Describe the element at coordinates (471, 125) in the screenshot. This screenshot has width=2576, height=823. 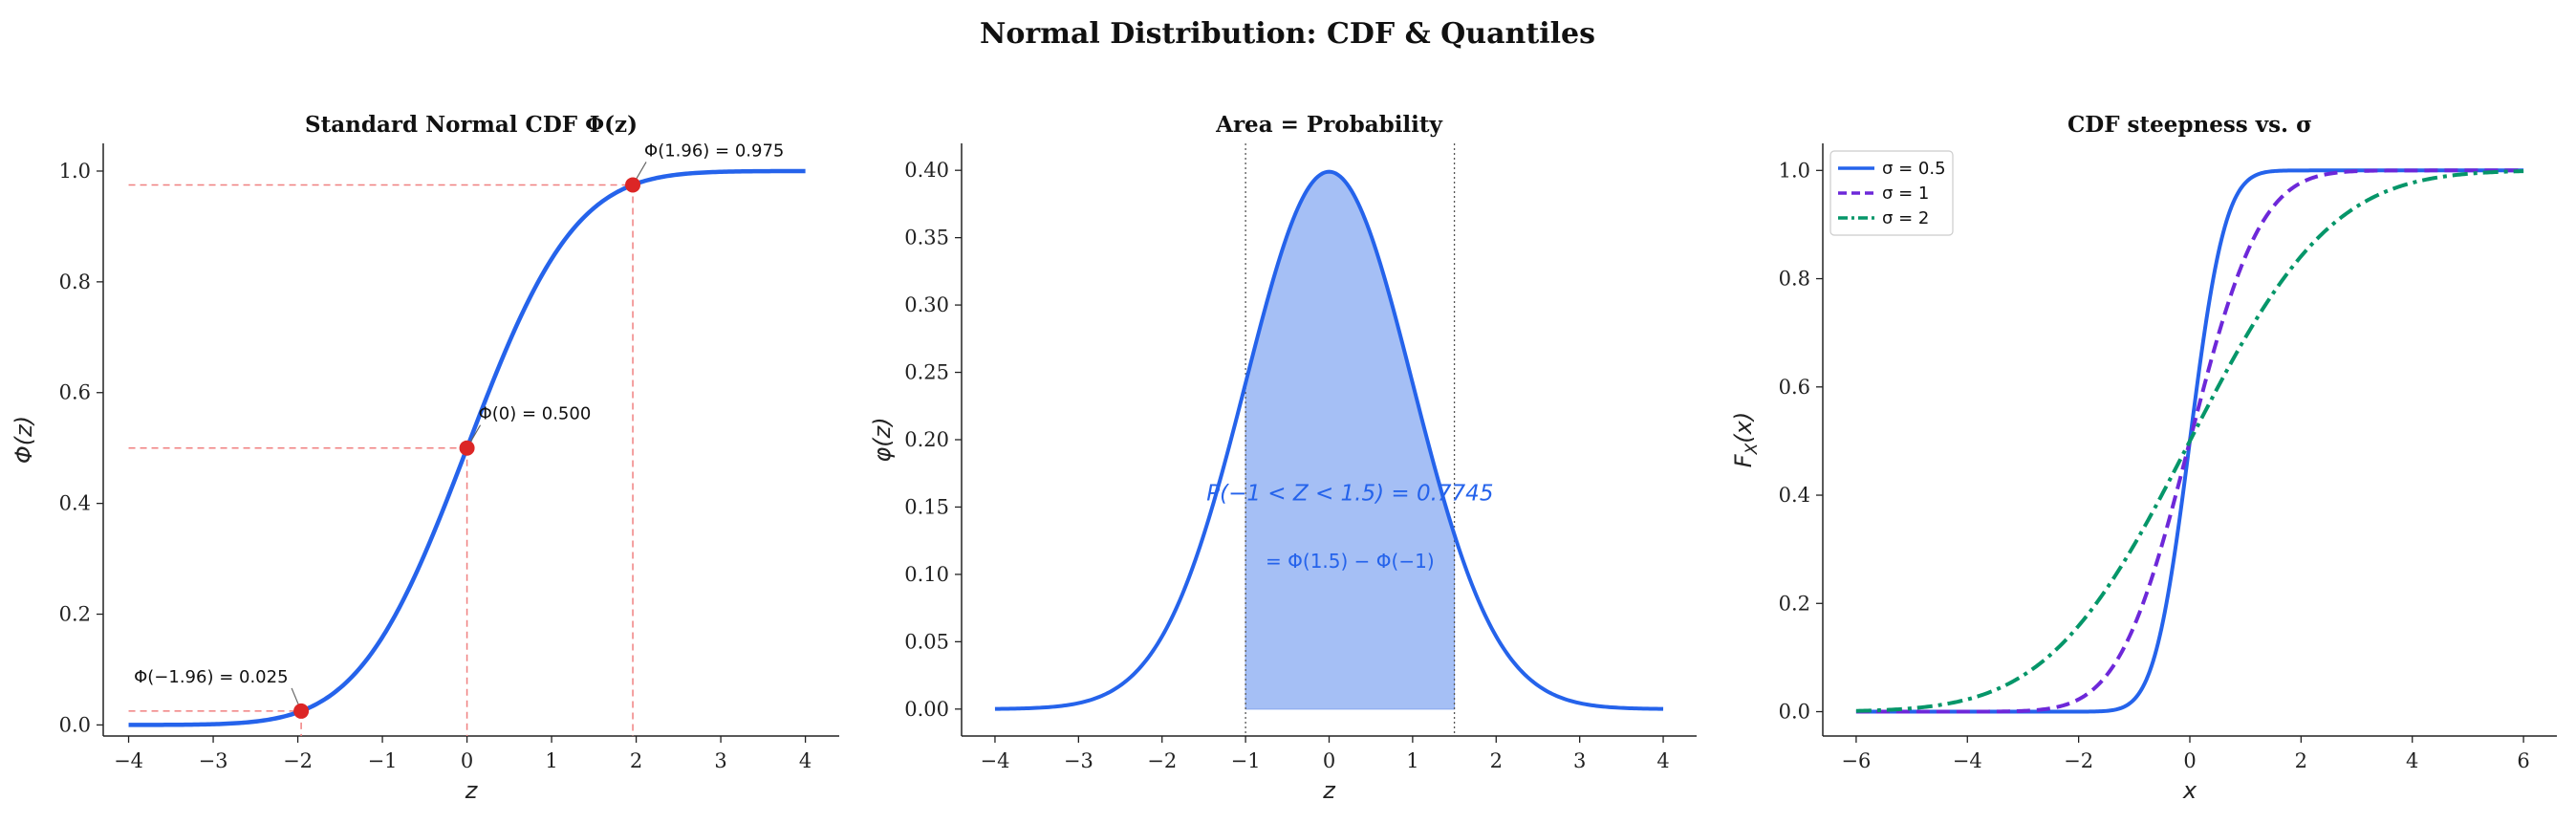
I see `panel-title: Standard Normal CDF Φ(z)` at that location.